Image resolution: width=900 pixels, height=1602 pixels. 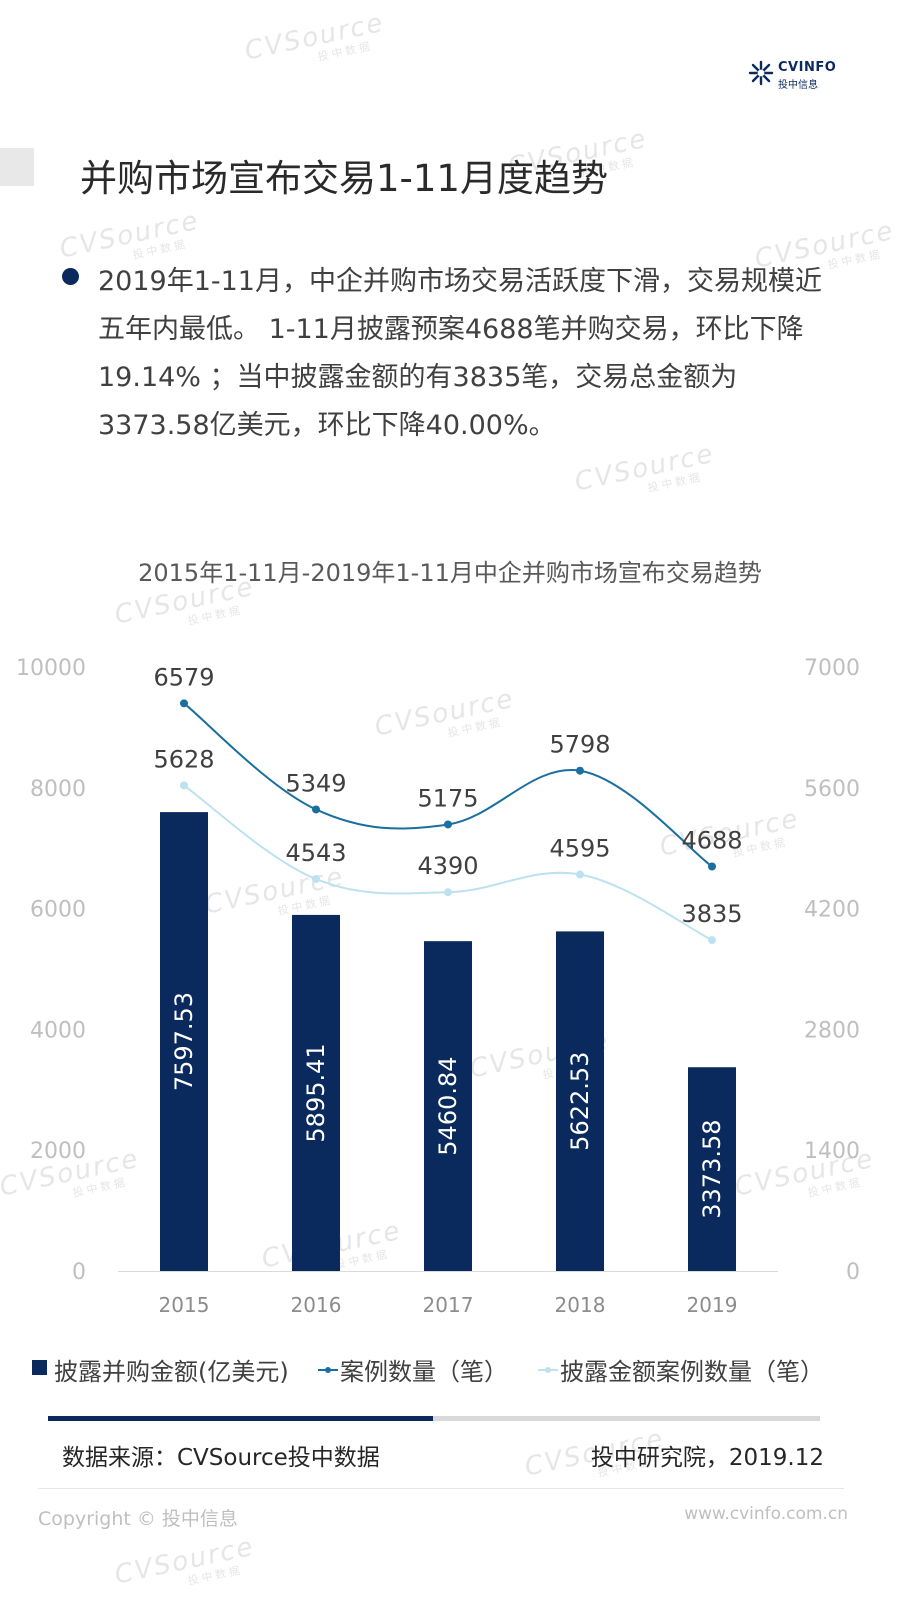 What do you see at coordinates (711, 840) in the screenshot?
I see `line-data-label: 4688` at bounding box center [711, 840].